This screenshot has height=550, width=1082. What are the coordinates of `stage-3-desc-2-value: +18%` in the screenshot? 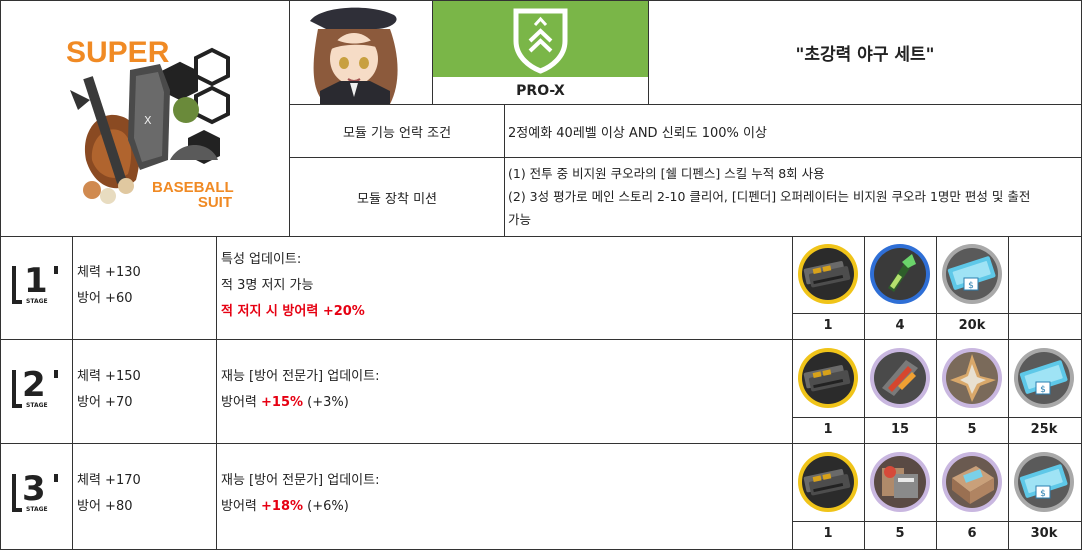 It's located at (282, 506).